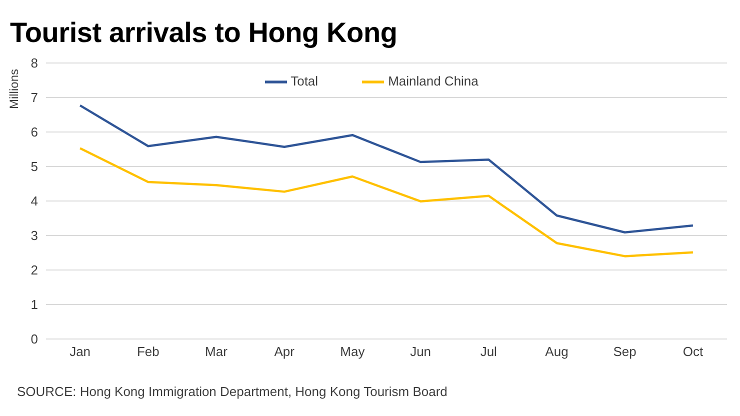 This screenshot has height=416, width=740. Describe the element at coordinates (489, 352) in the screenshot. I see `x-tick-label: Jul` at that location.